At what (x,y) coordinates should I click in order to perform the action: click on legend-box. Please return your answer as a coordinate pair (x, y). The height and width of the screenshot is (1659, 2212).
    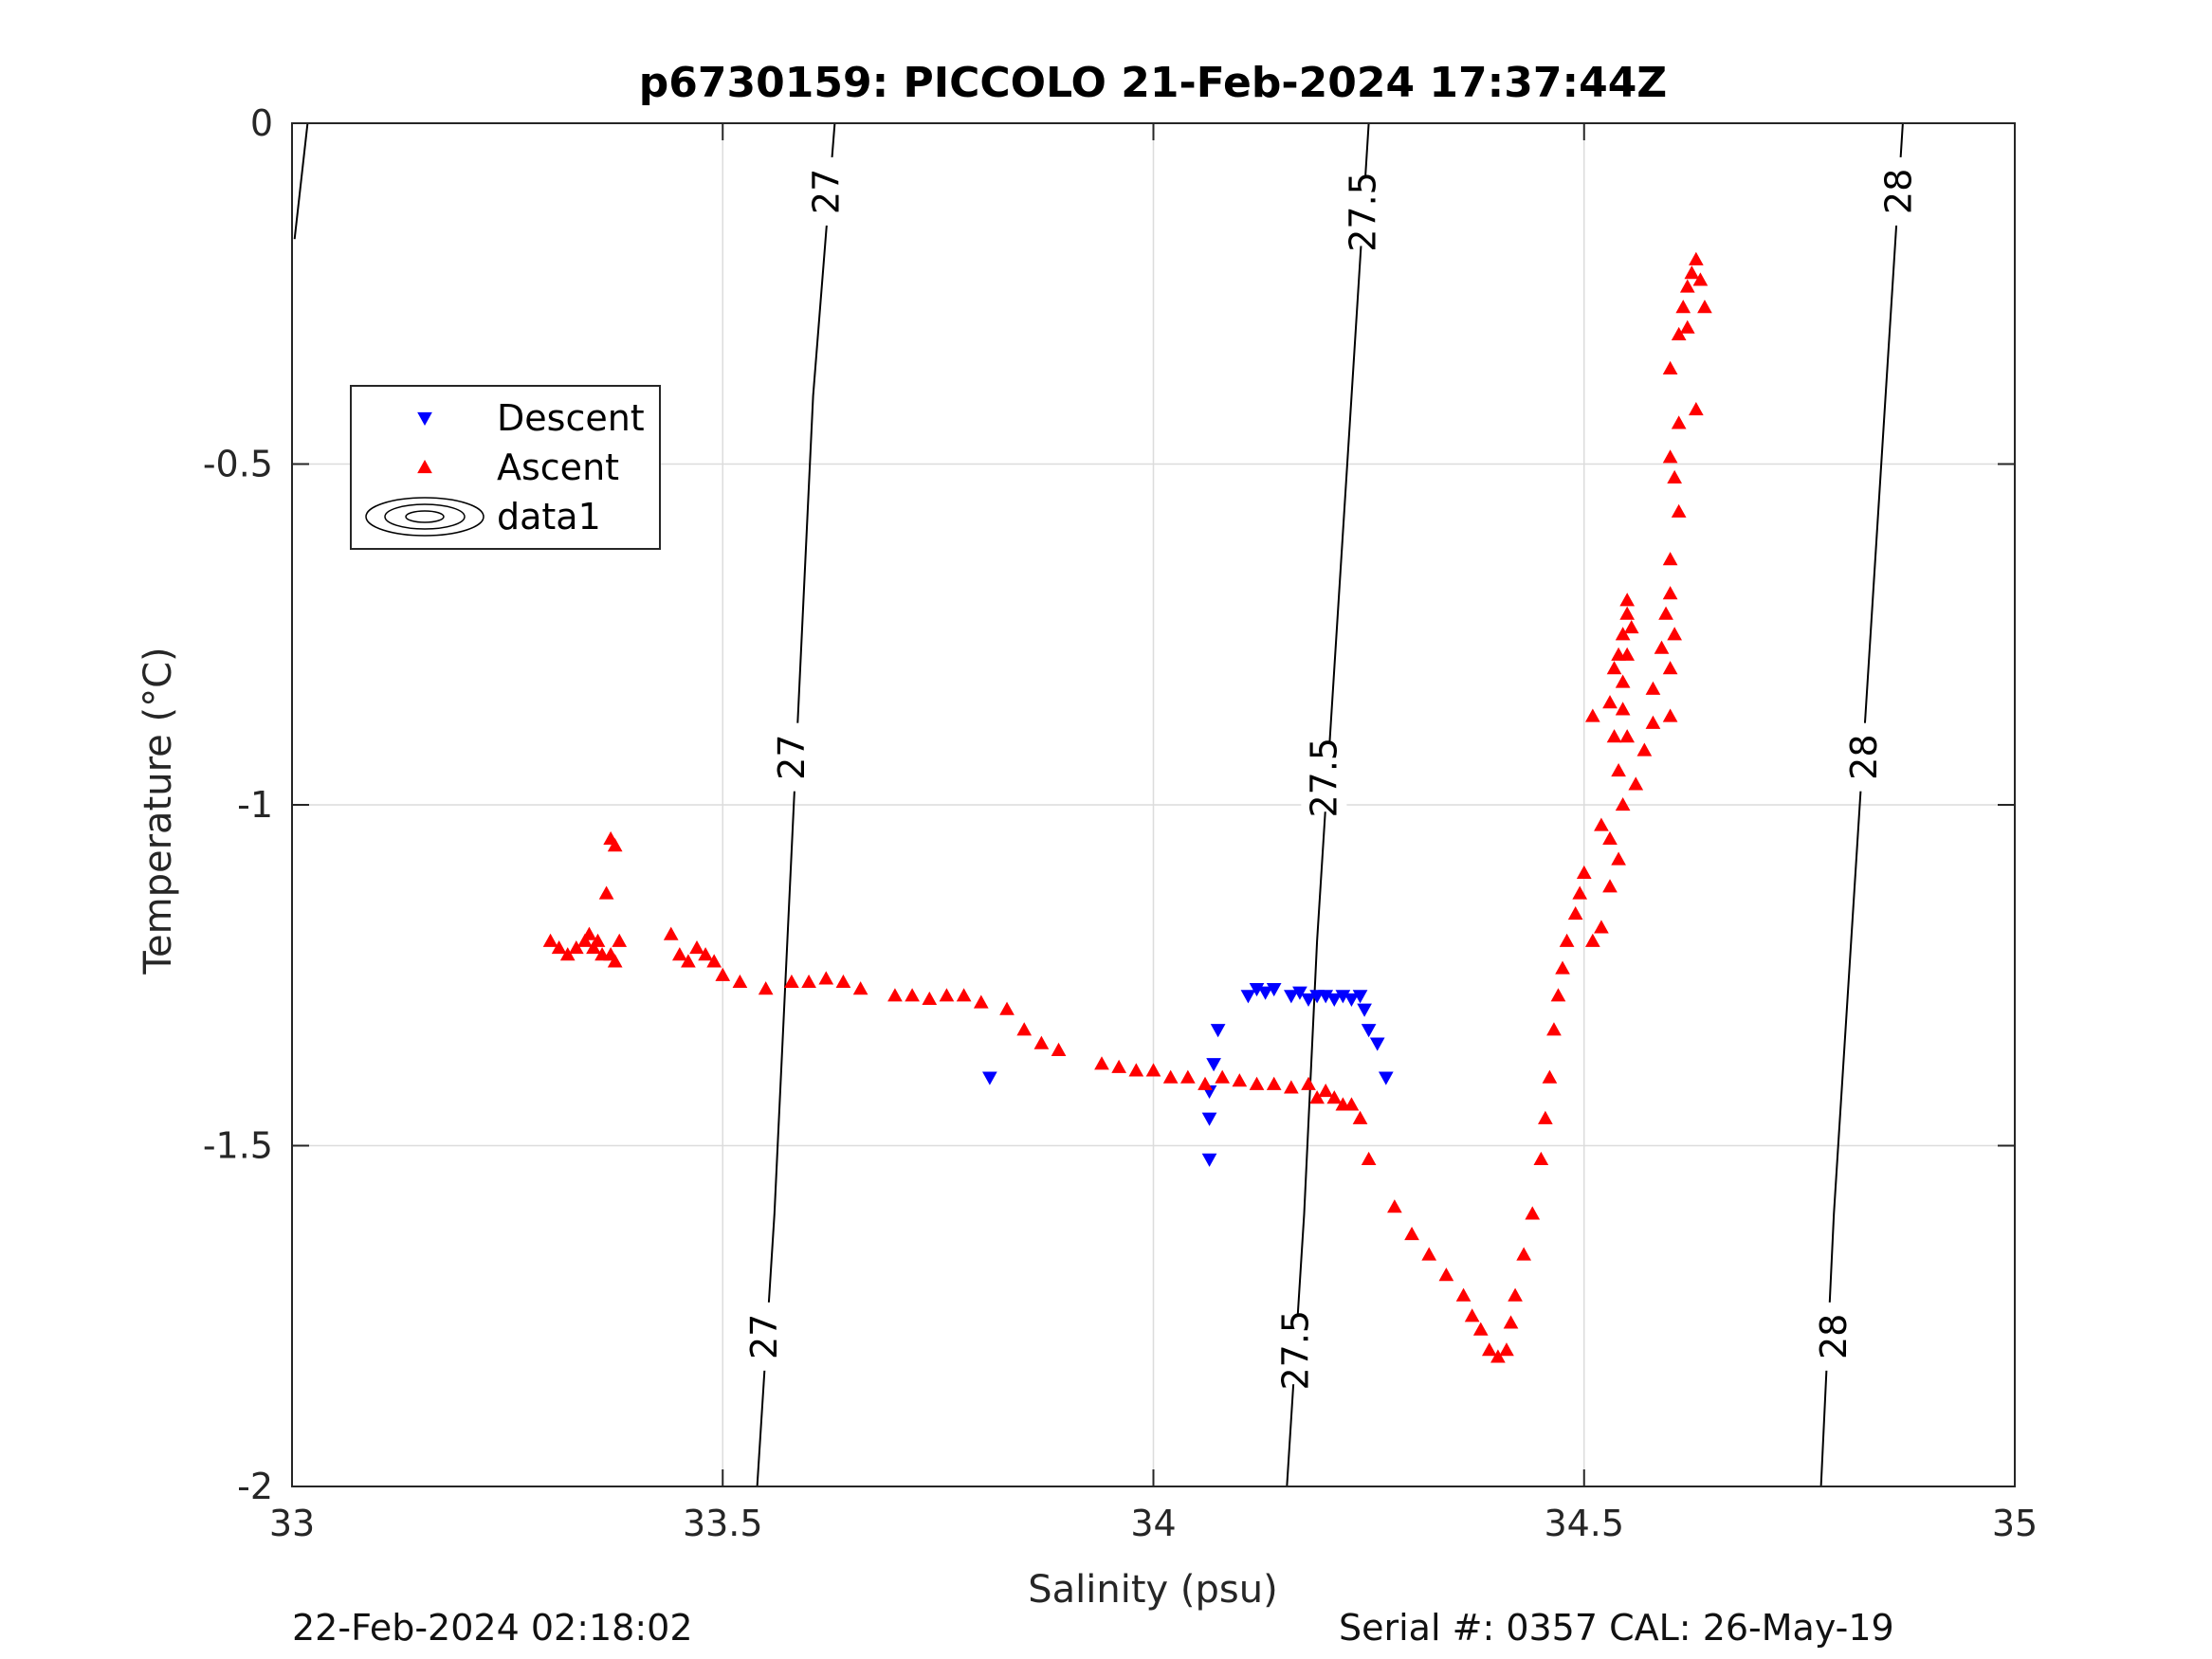
    Looking at the image, I should click on (505, 467).